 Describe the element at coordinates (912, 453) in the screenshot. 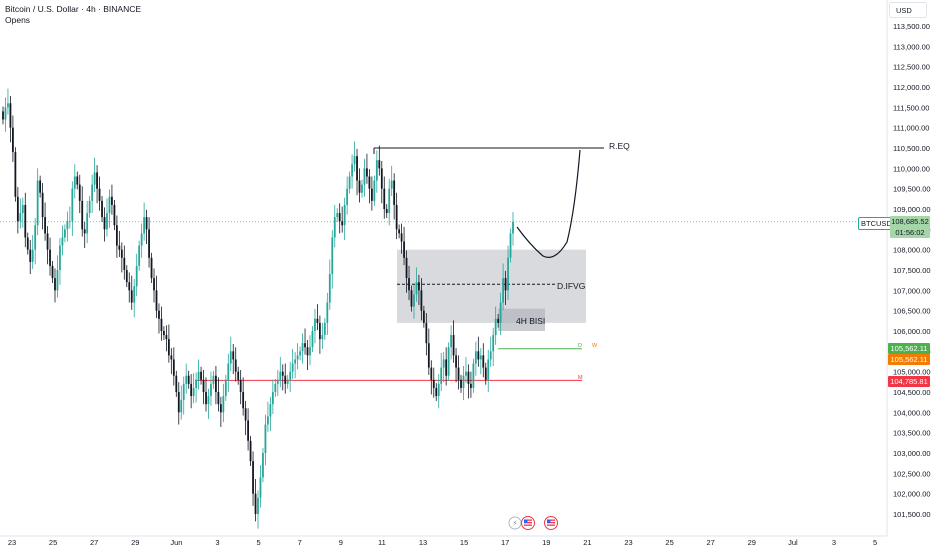

I see `price-tick-label: 103,000.00` at that location.